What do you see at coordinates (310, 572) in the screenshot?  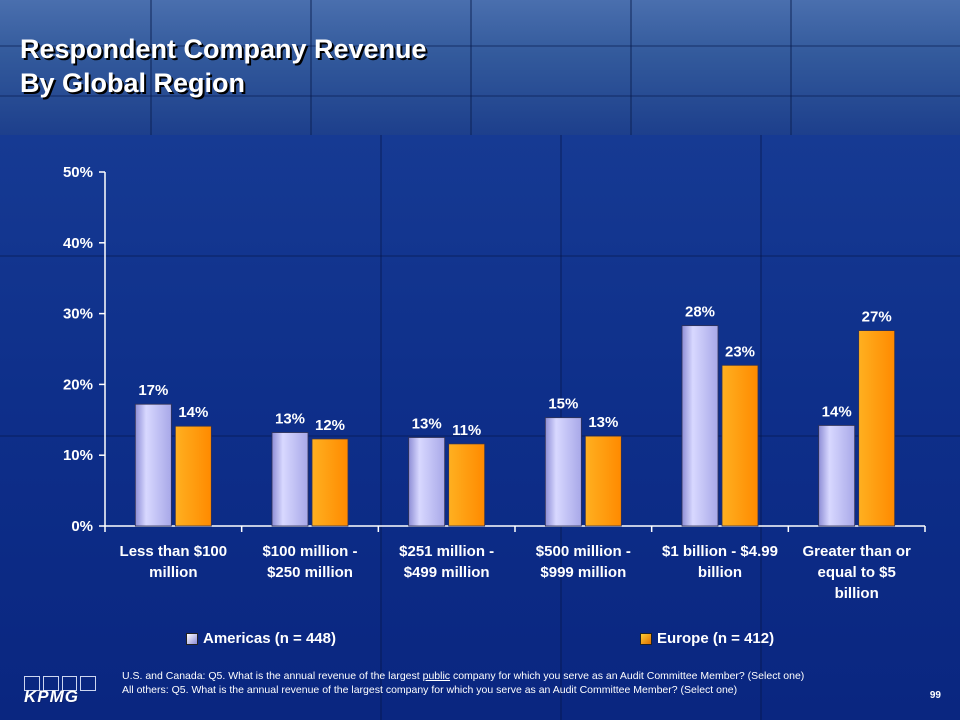 I see `x-tick-label-line: $250 million` at bounding box center [310, 572].